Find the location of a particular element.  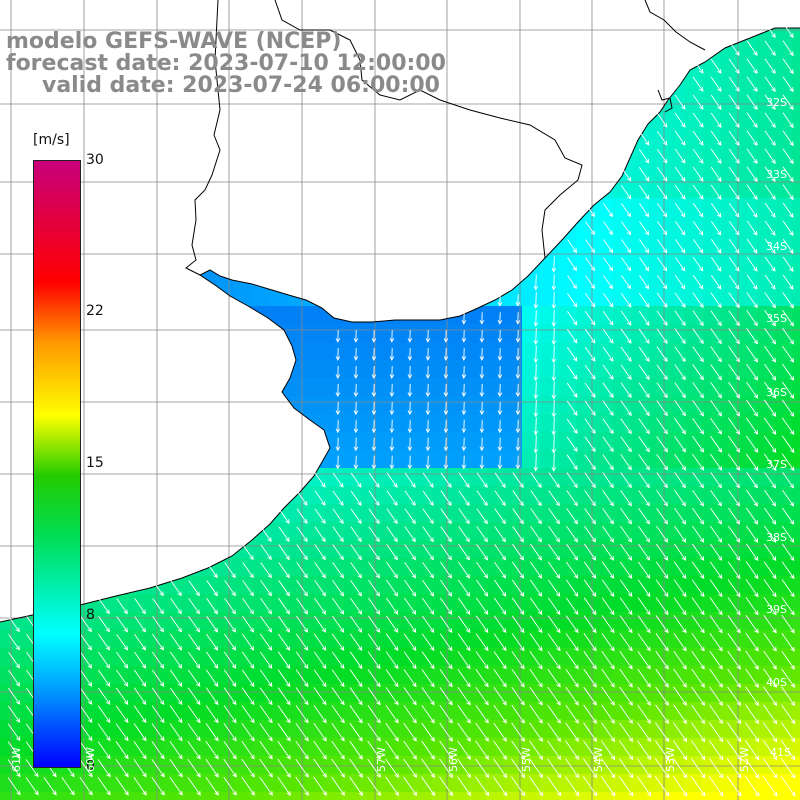

colorbar-unit: [m/s] is located at coordinates (51, 140).